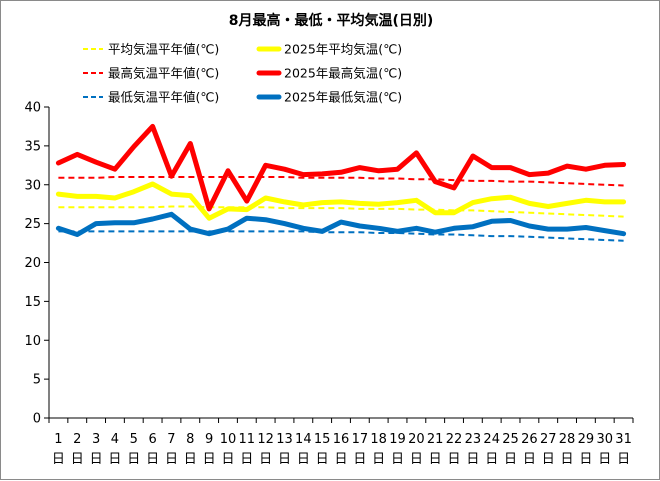 This screenshot has height=481, width=660. Describe the element at coordinates (341, 439) in the screenshot. I see `x-tick-label: 16` at that location.